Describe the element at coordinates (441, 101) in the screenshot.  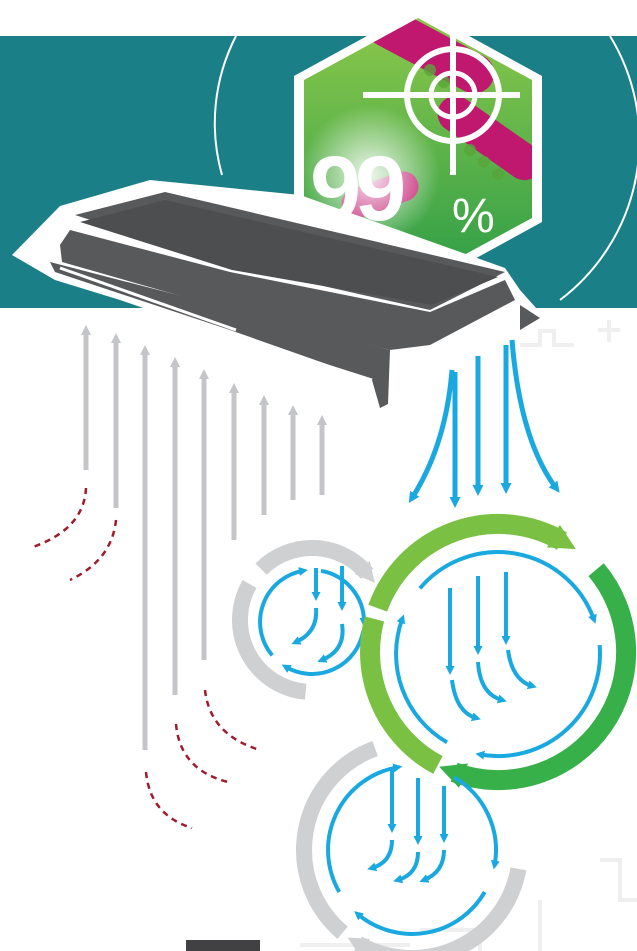
I see `crosshair-target-icon` at that location.